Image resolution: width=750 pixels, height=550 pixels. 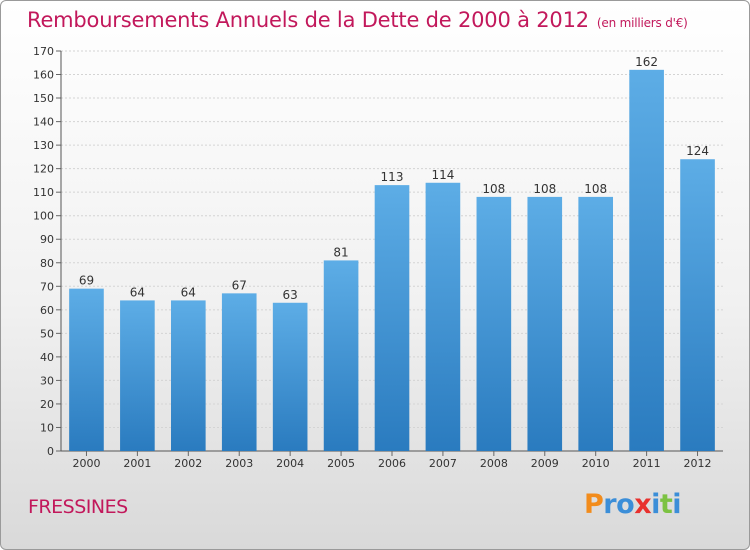 What do you see at coordinates (86, 281) in the screenshot?
I see `data-label: 69` at bounding box center [86, 281].